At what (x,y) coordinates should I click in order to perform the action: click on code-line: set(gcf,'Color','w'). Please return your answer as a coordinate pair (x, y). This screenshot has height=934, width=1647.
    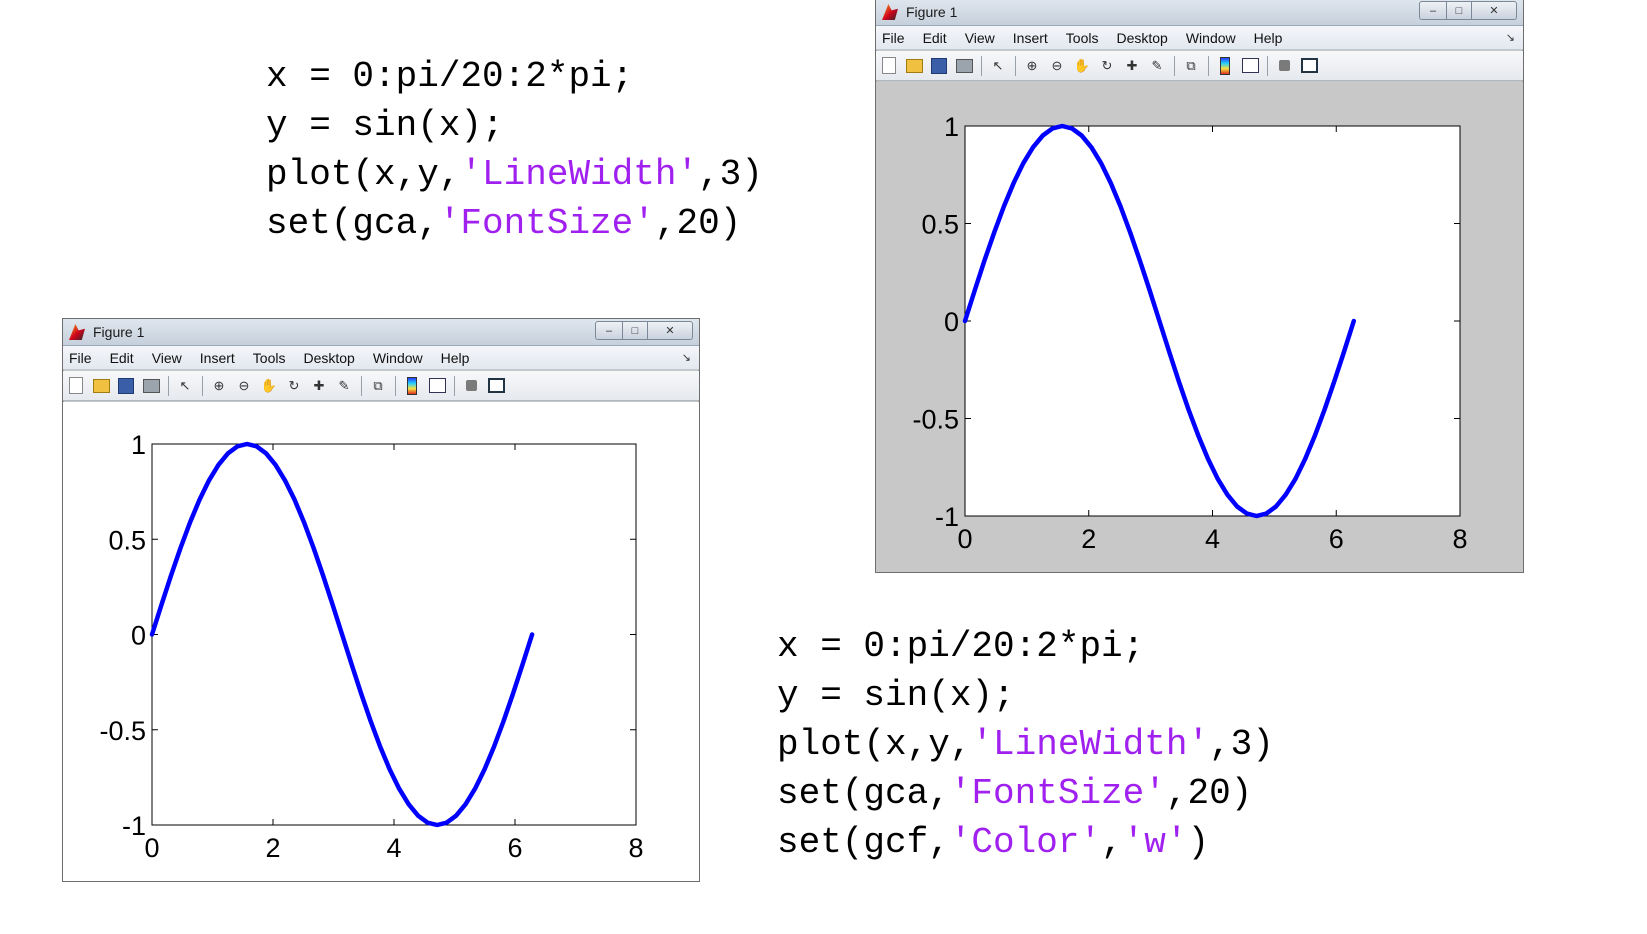
    Looking at the image, I should click on (1025, 842).